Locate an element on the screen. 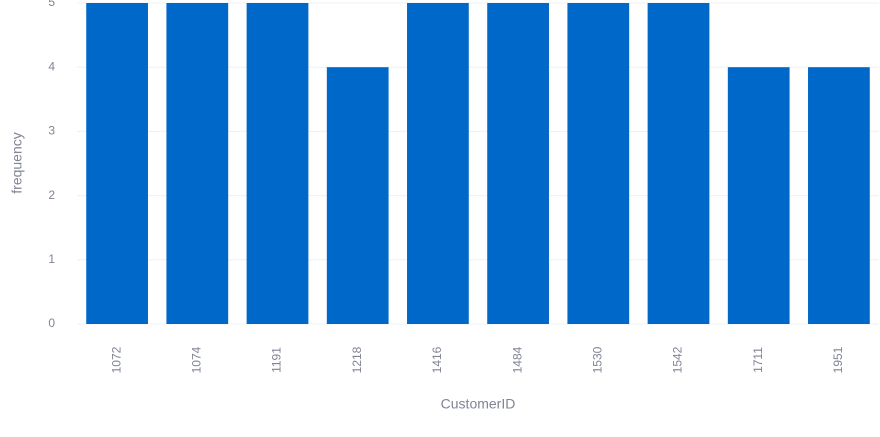 The image size is (880, 437). y-tick-label: 3 is located at coordinates (51, 131).